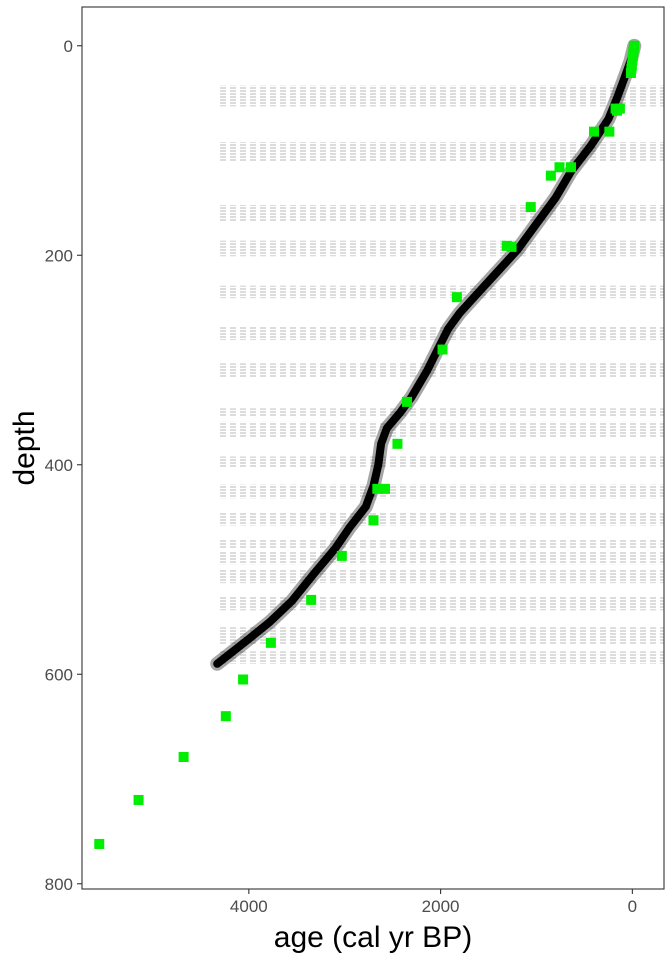 This screenshot has height=960, width=672. Describe the element at coordinates (68, 46) in the screenshot. I see `y-tick-label: 0` at that location.